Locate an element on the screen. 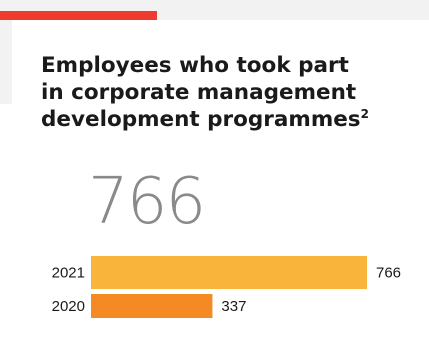 The width and height of the screenshot is (429, 345). highlight-number: 766 is located at coordinates (147, 202).